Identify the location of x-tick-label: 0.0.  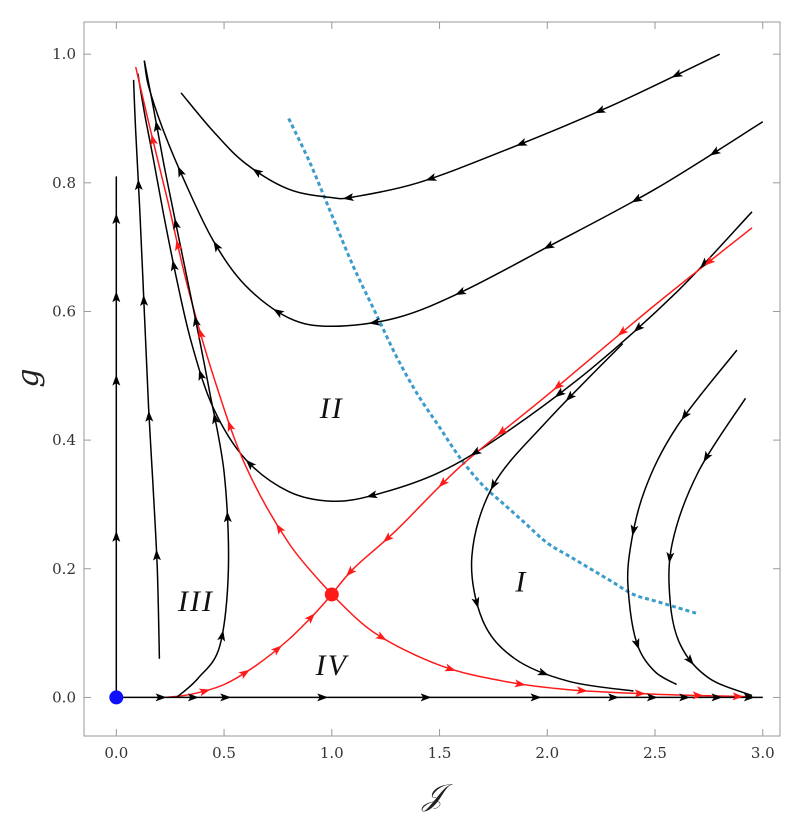
(116, 753).